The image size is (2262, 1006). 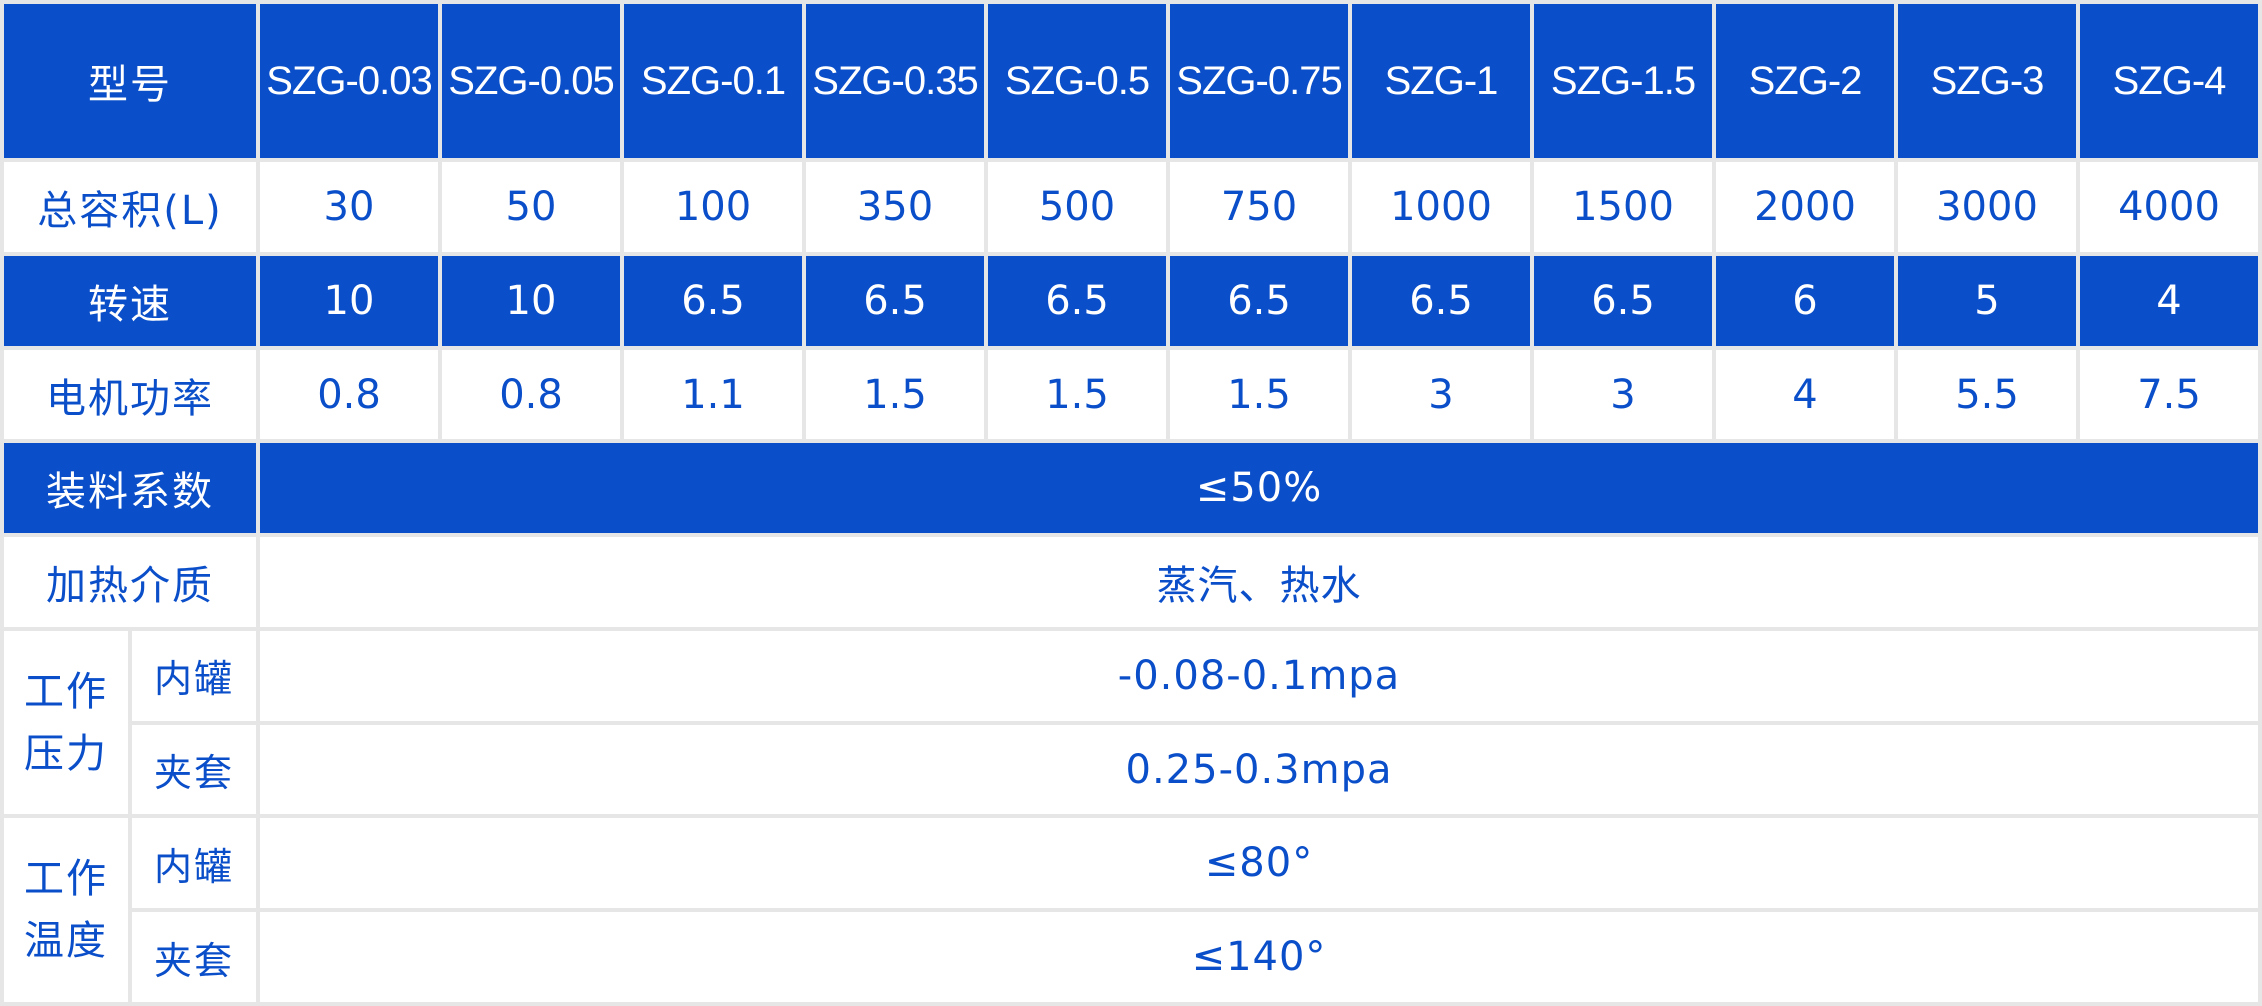 I want to click on model-name: SZG-0.03, so click(x=349, y=81).